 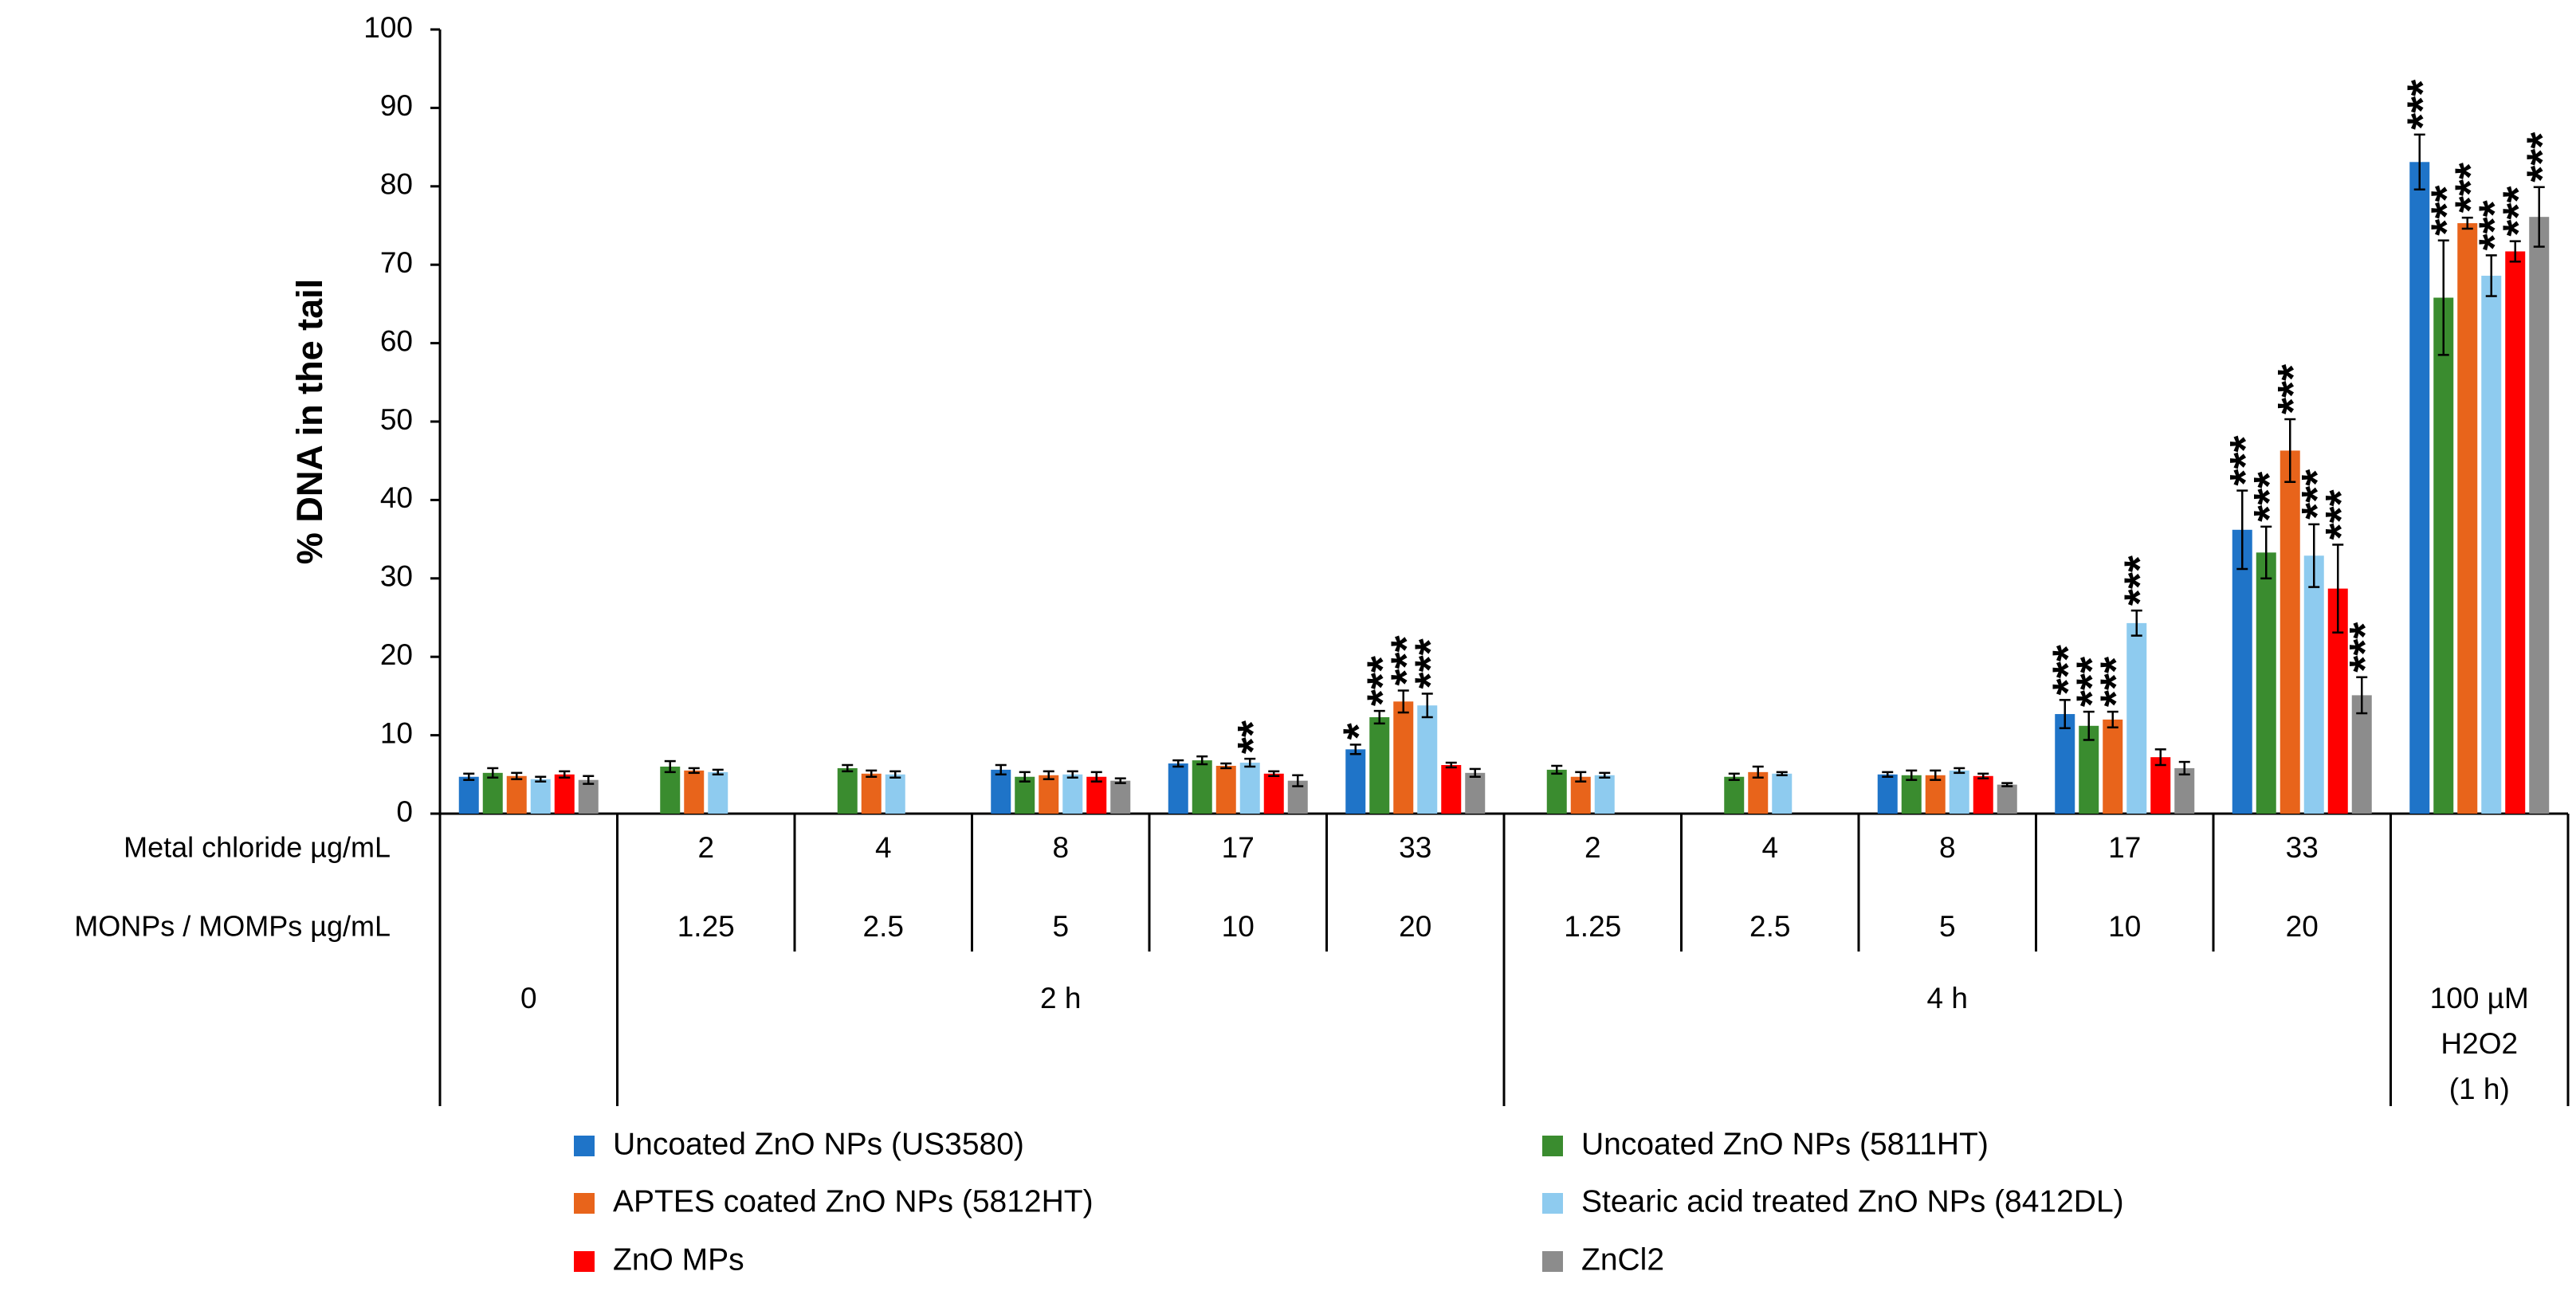 I want to click on y-tick-label: 40, so click(x=396, y=497).